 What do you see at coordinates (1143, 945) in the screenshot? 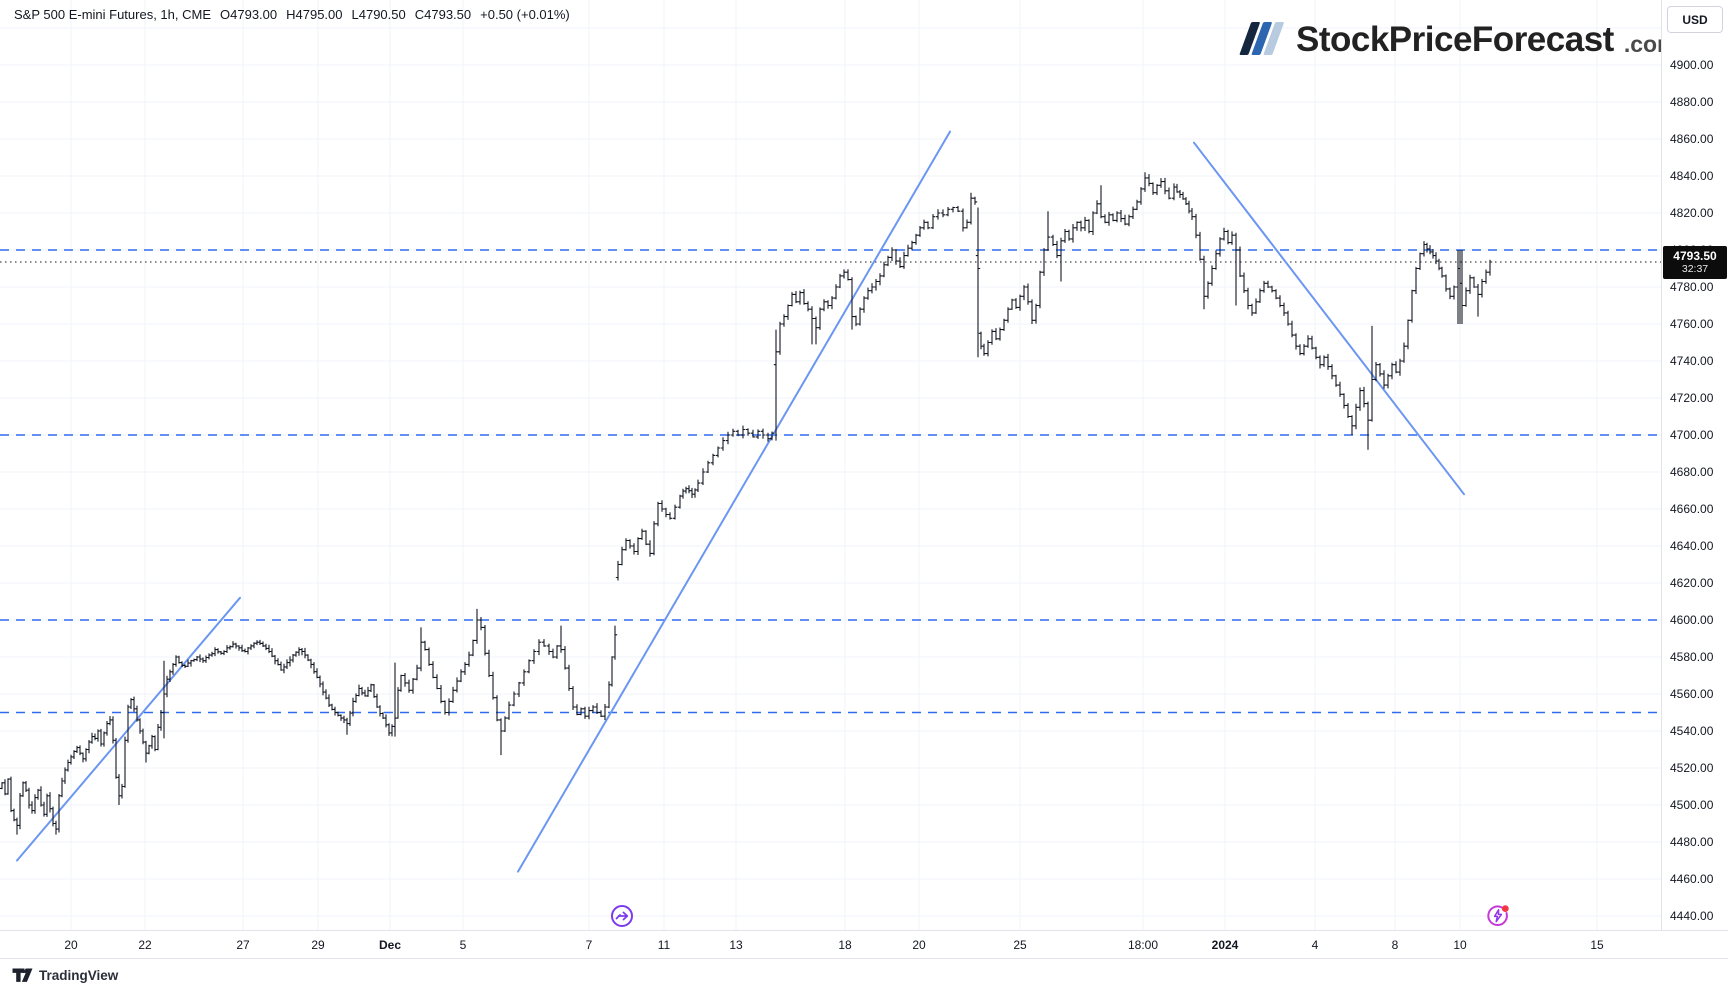
I see `time-tick-label: 18:00` at bounding box center [1143, 945].